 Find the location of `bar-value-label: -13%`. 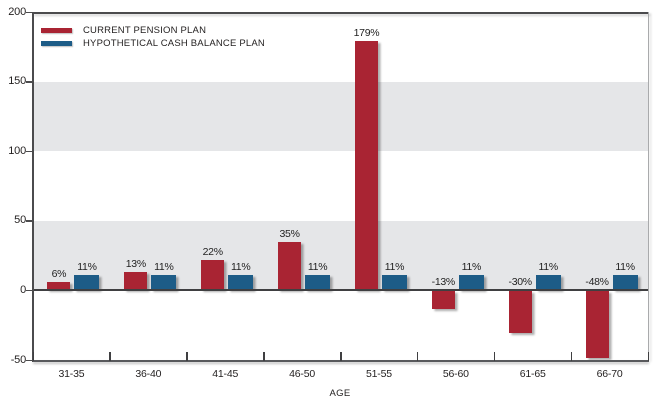

bar-value-label: -13% is located at coordinates (443, 282).